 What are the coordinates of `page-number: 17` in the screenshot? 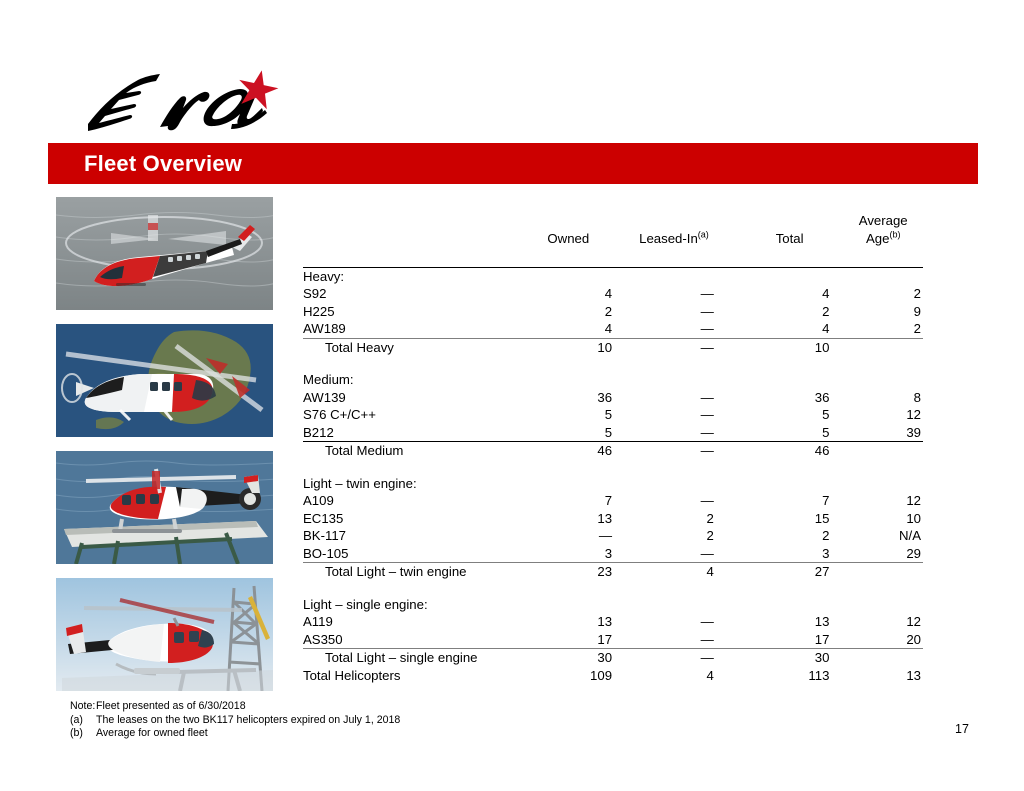 It's located at (962, 729).